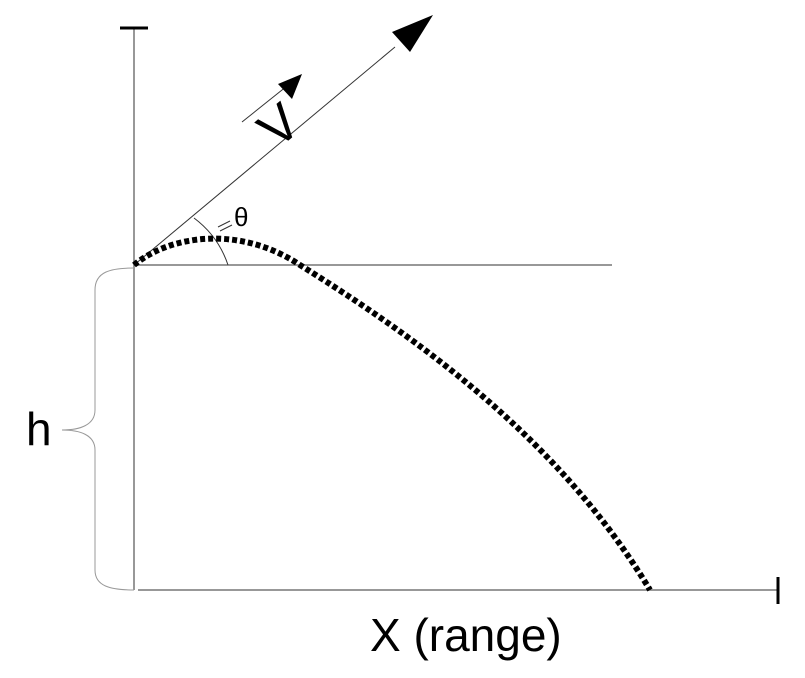 This screenshot has width=805, height=678. Describe the element at coordinates (98, 429) in the screenshot. I see `height-brace` at that location.